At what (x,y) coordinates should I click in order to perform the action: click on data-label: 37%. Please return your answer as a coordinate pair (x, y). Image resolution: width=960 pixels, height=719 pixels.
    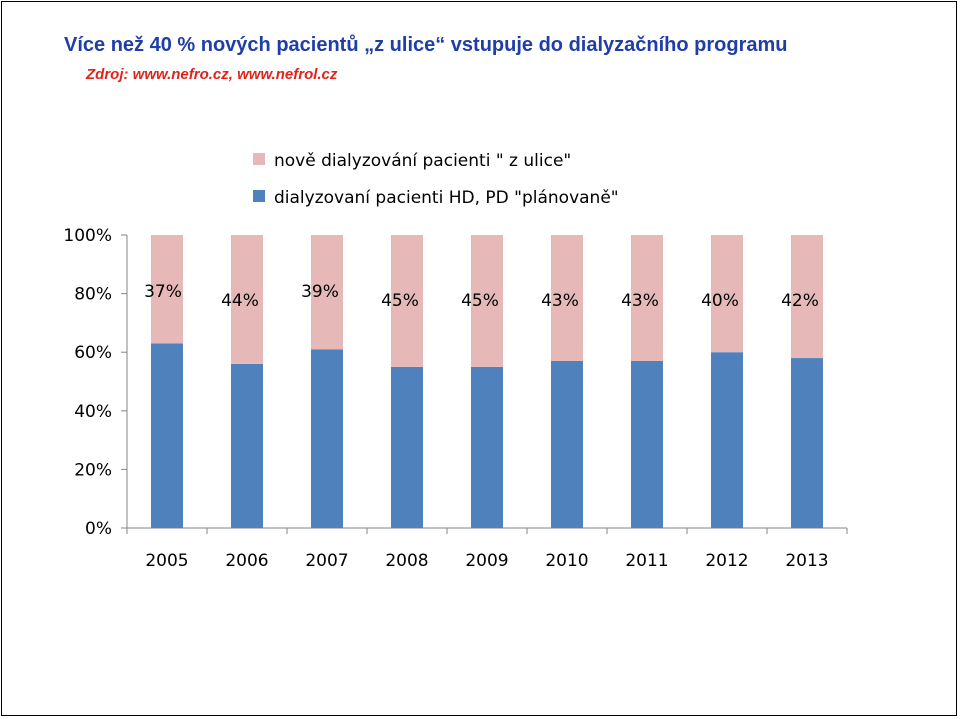
    Looking at the image, I should click on (163, 292).